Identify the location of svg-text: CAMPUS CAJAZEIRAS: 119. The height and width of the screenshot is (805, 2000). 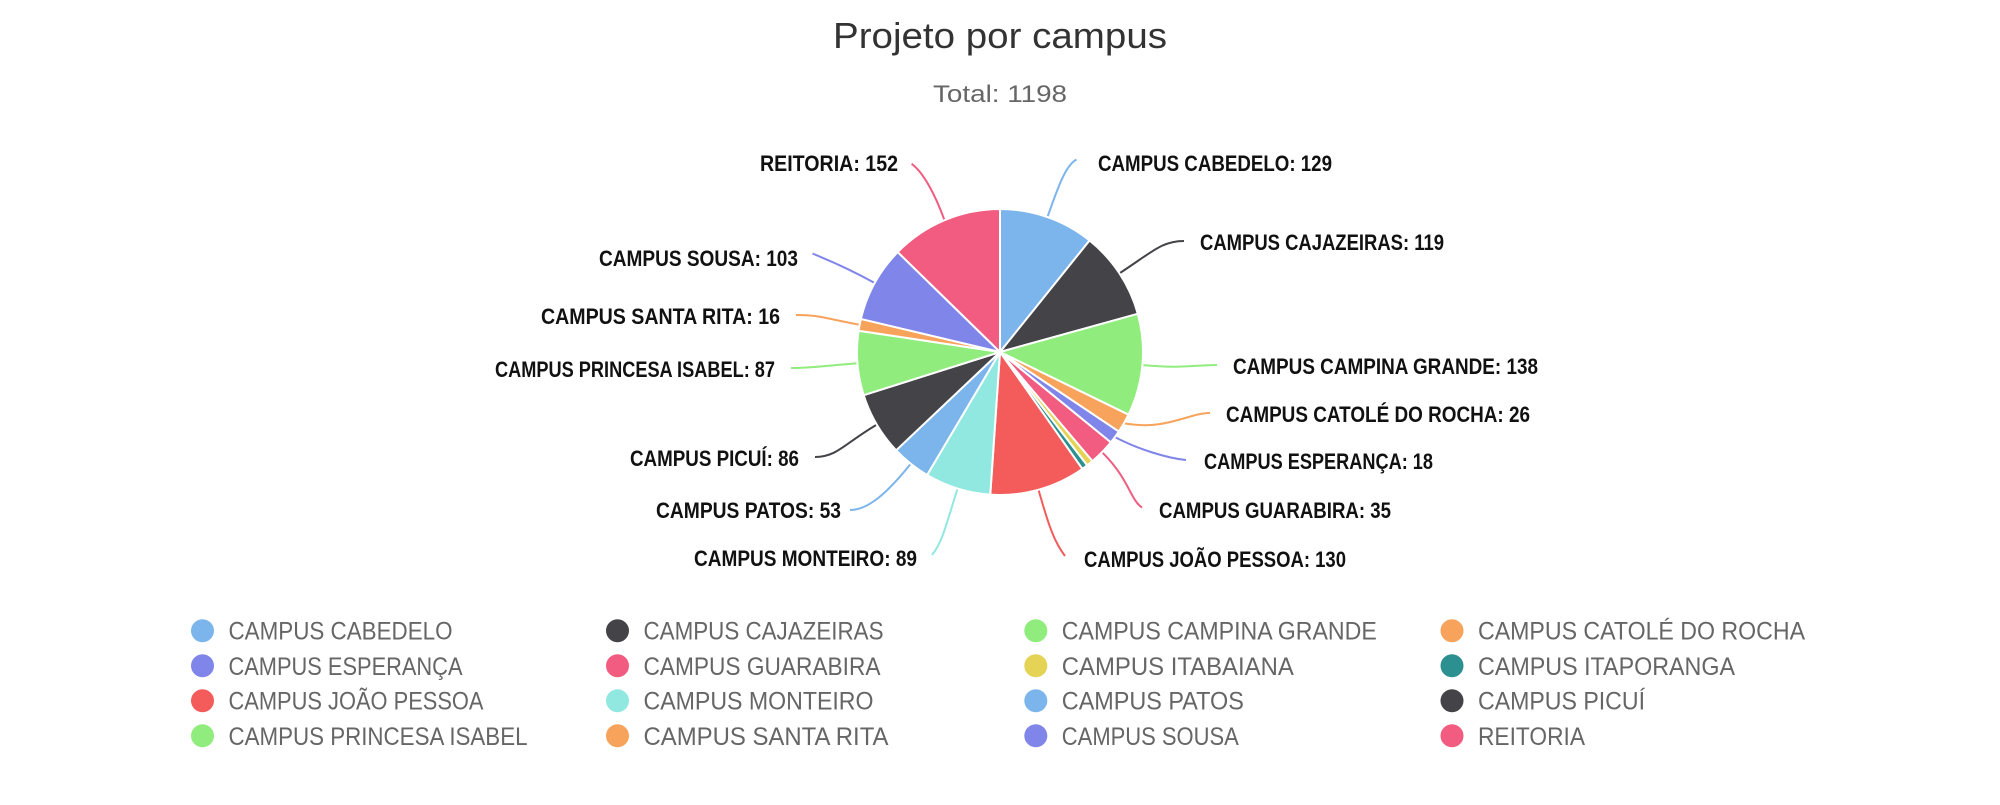
(1322, 242).